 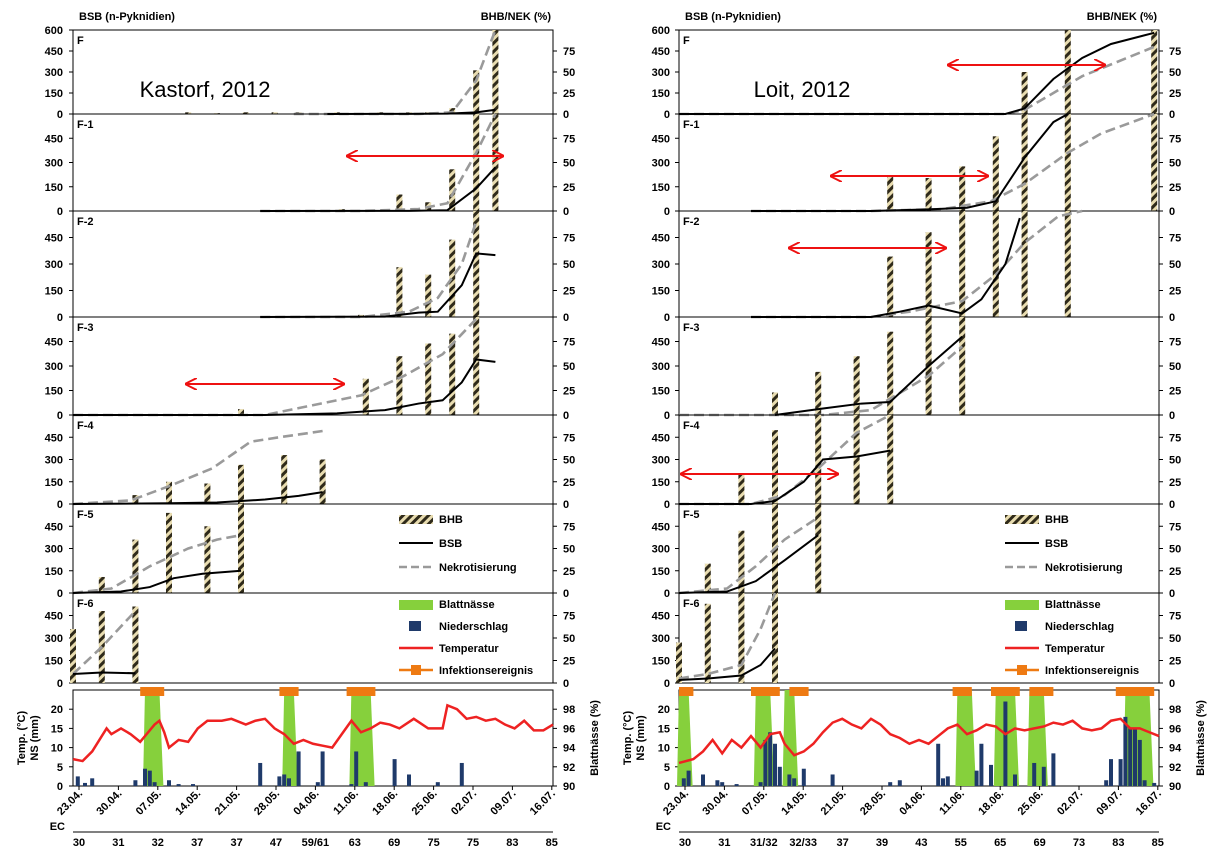 I want to click on ec-tick-label: 85, so click(x=1158, y=843).